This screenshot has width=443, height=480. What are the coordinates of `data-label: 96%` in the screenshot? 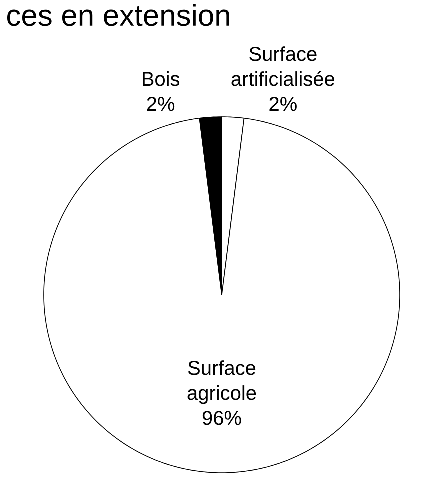 It's located at (222, 418).